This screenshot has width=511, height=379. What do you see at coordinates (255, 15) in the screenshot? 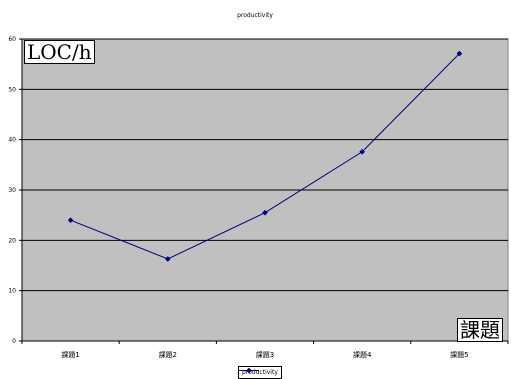
I see `chart-title: productivity` at bounding box center [255, 15].